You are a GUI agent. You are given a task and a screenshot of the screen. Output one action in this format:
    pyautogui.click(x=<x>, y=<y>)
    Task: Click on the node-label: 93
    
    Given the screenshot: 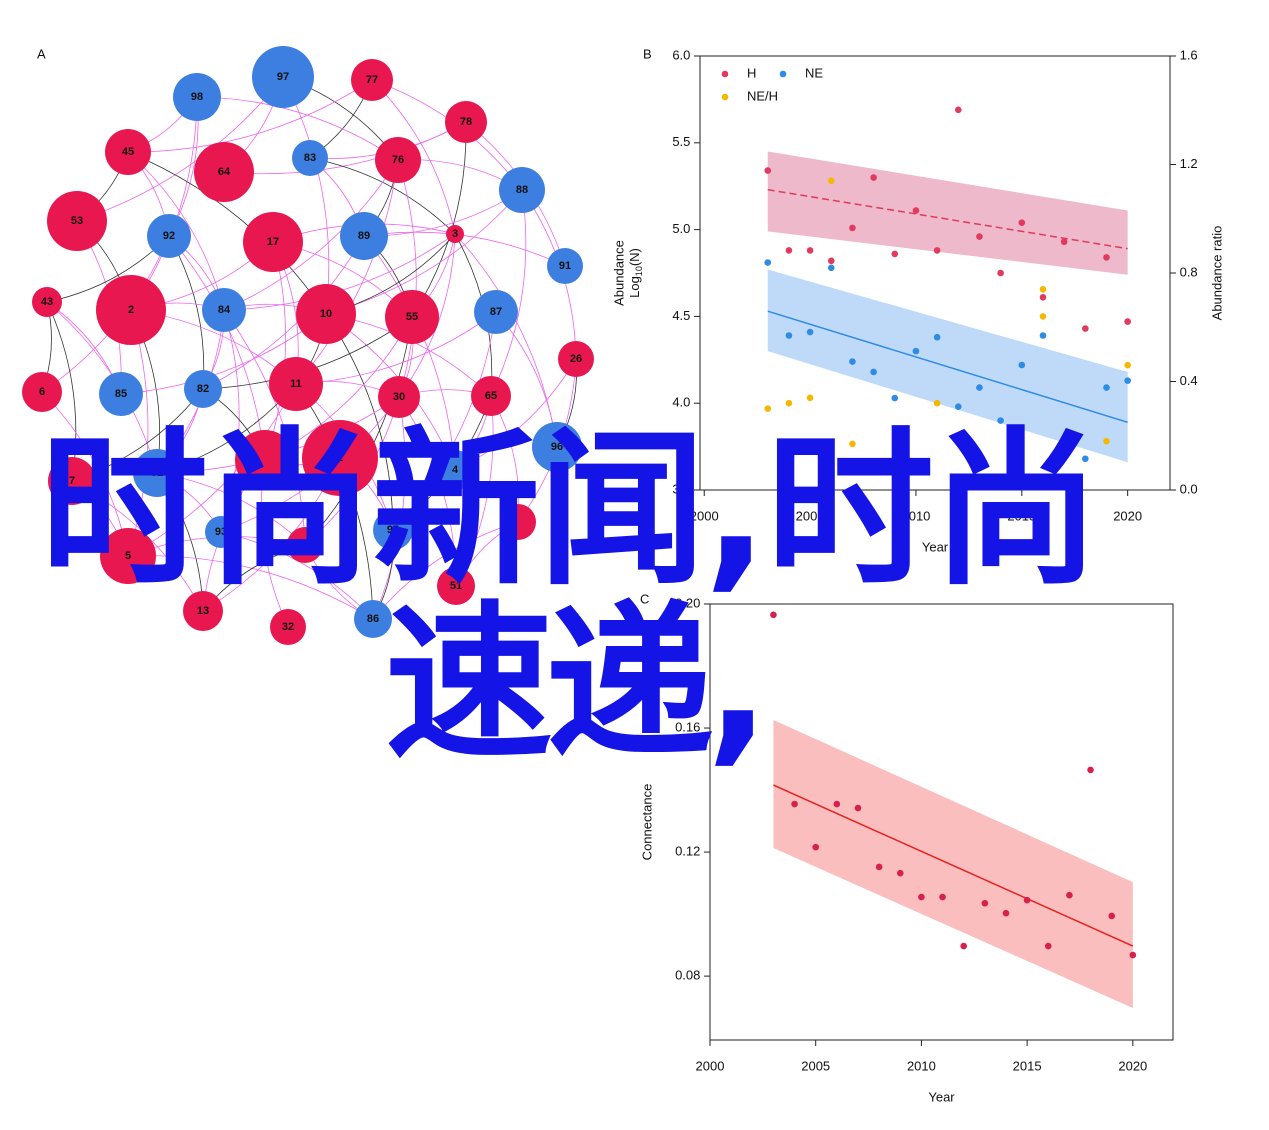 What is the action you would take?
    pyautogui.click(x=221, y=532)
    